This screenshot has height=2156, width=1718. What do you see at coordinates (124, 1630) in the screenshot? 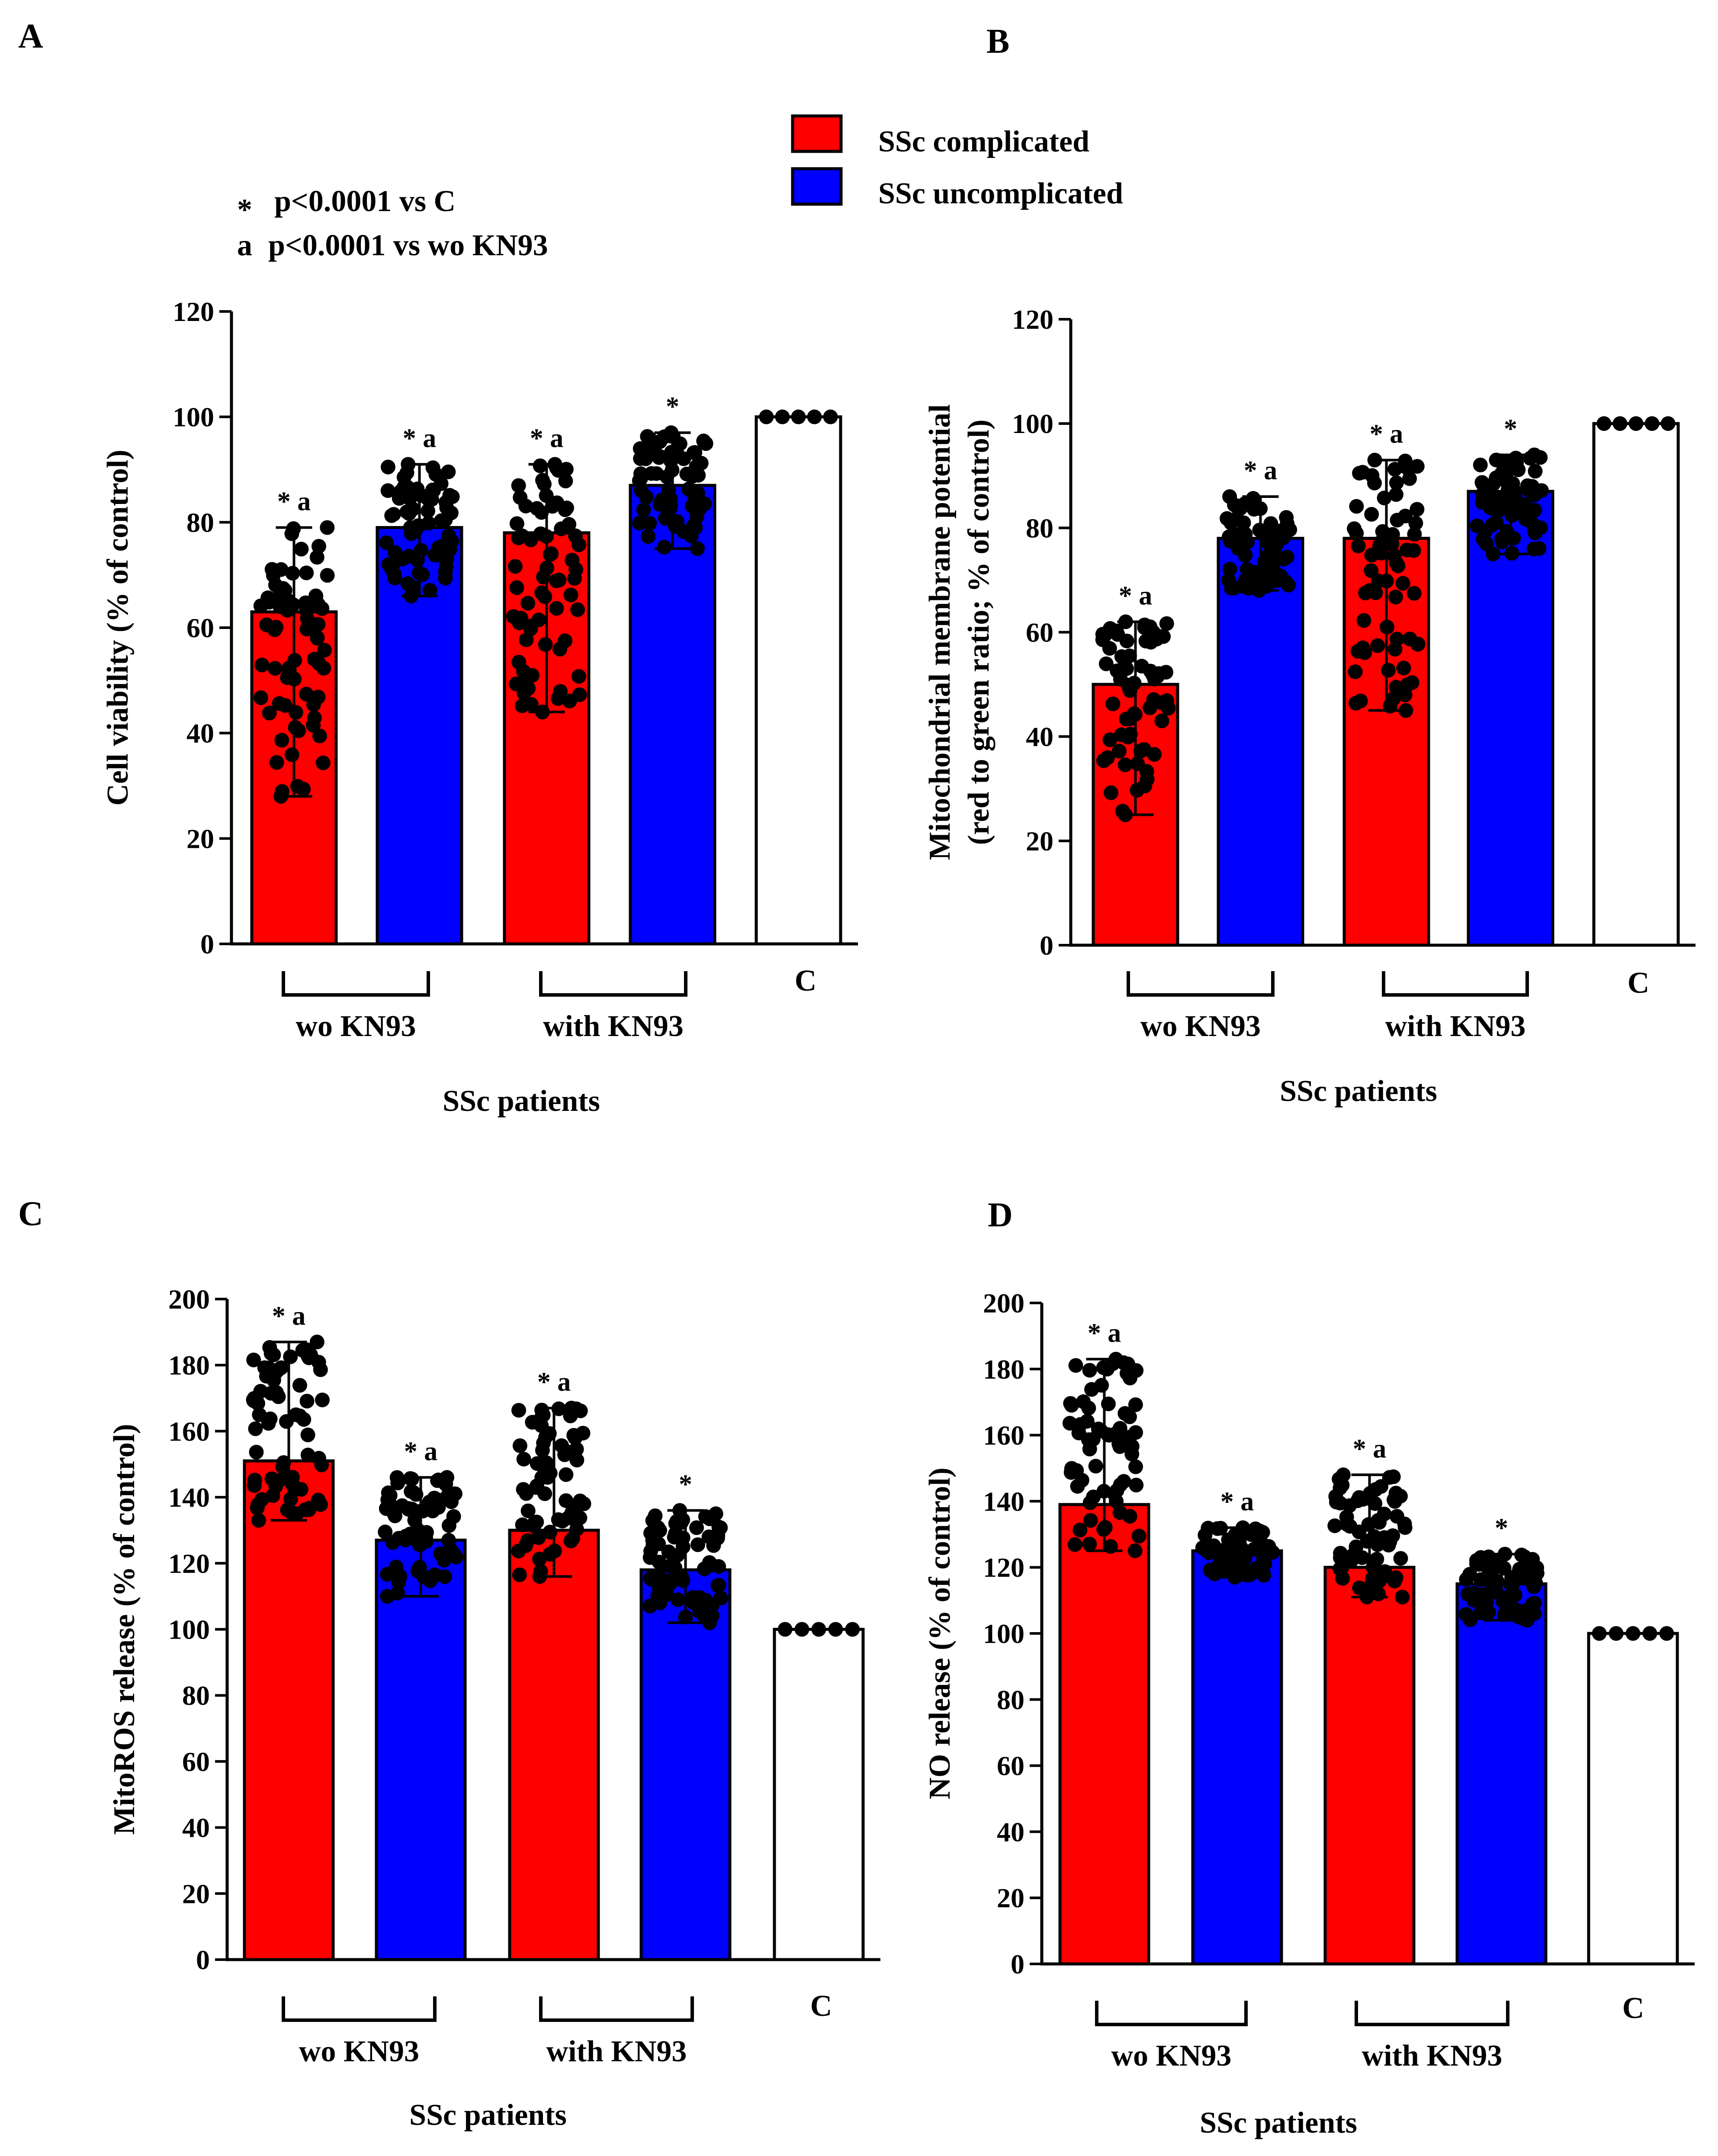
I see `panel-c-y-axis-label: MitoROS release (% of control)` at bounding box center [124, 1630].